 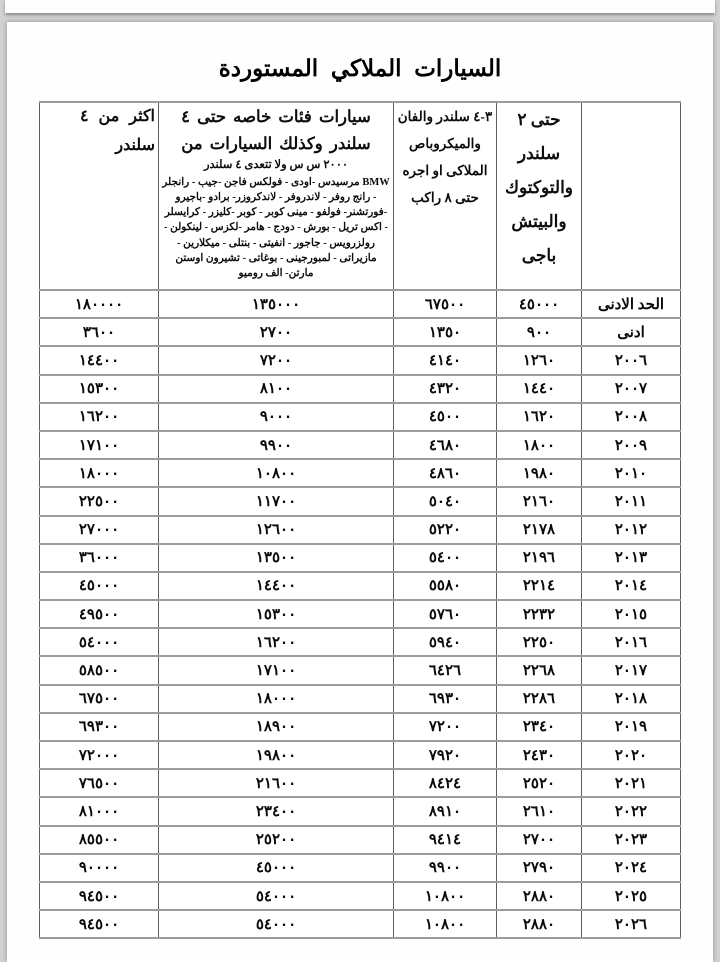 I want to click on fee-row: ٢٠١٣ ٢١٩٦ ٥٤٠٠ ١٣٥٠٠ ٣٦٠٠٠, so click(x=360, y=557).